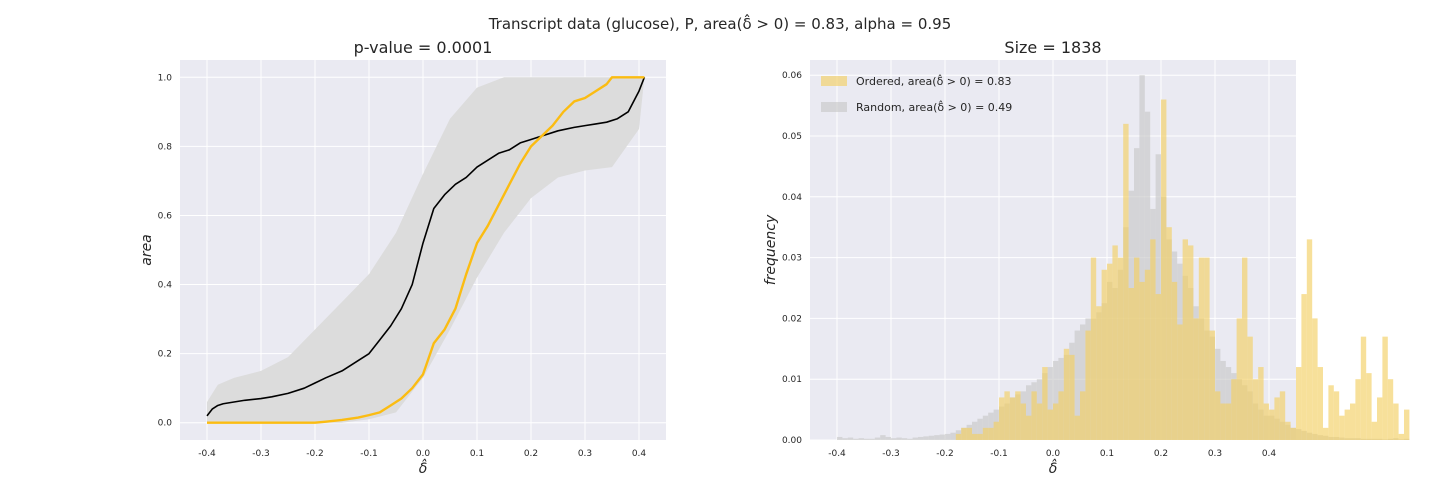 The image size is (1440, 504). Describe the element at coordinates (165, 147) in the screenshot. I see `left-y-tick-label: 0.8` at that location.